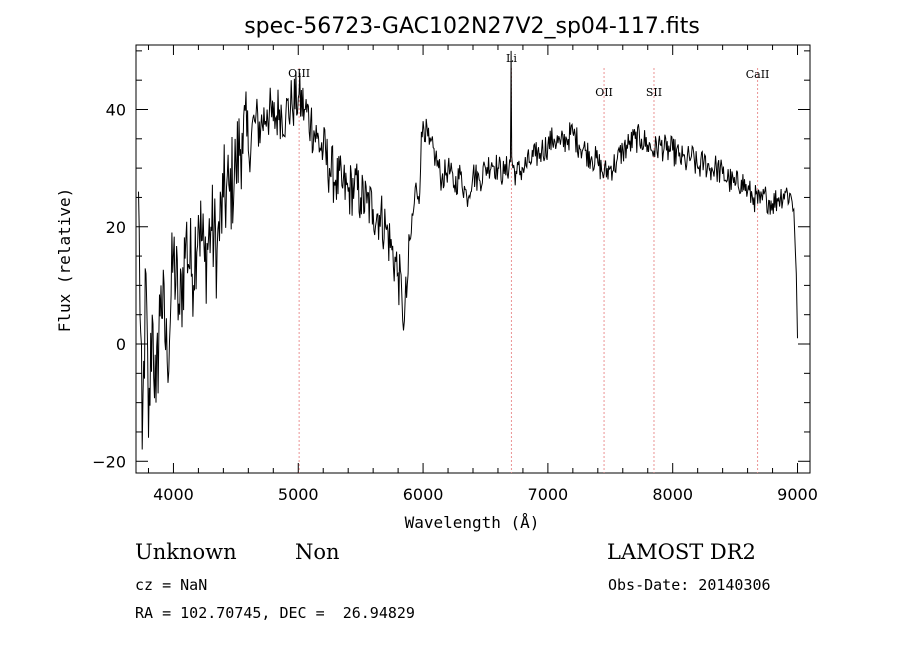 This screenshot has height=650, width=900. I want to click on x-axis-label: Wavelength (Å), so click(472, 522).